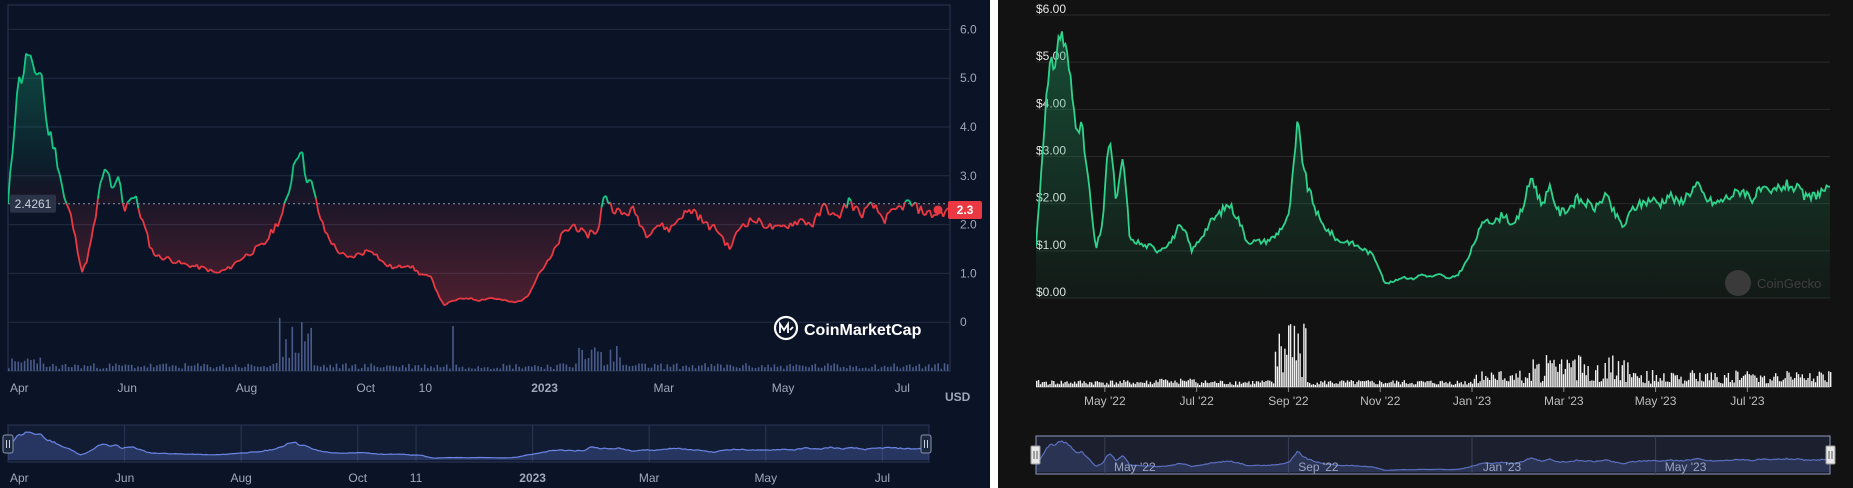 Image resolution: width=1853 pixels, height=488 pixels. What do you see at coordinates (1433, 455) in the screenshot?
I see `right-navigator` at bounding box center [1433, 455].